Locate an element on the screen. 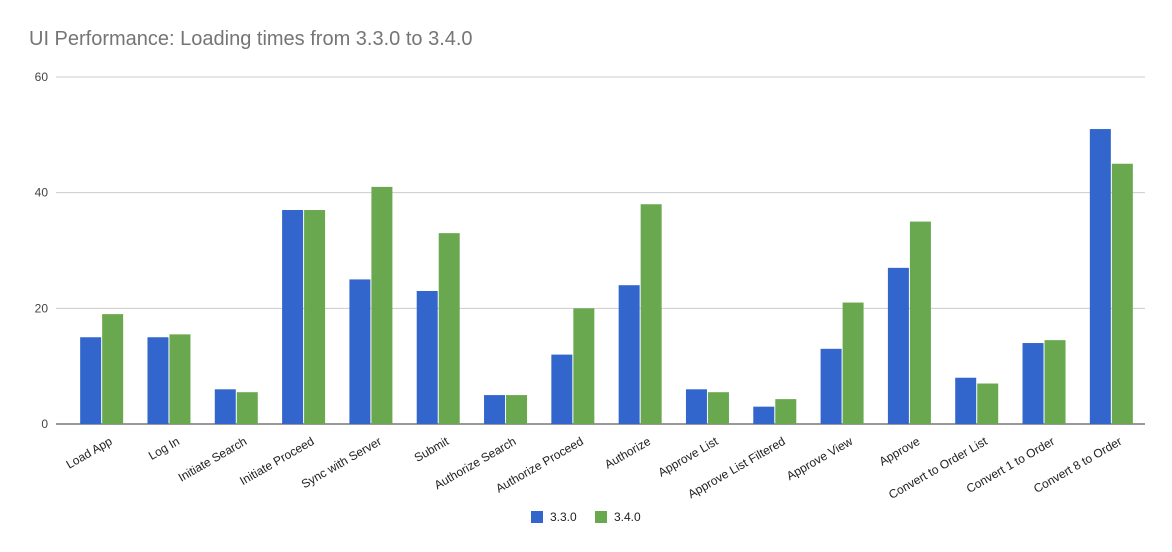  bar-3-3-0-log-in is located at coordinates (158, 380).